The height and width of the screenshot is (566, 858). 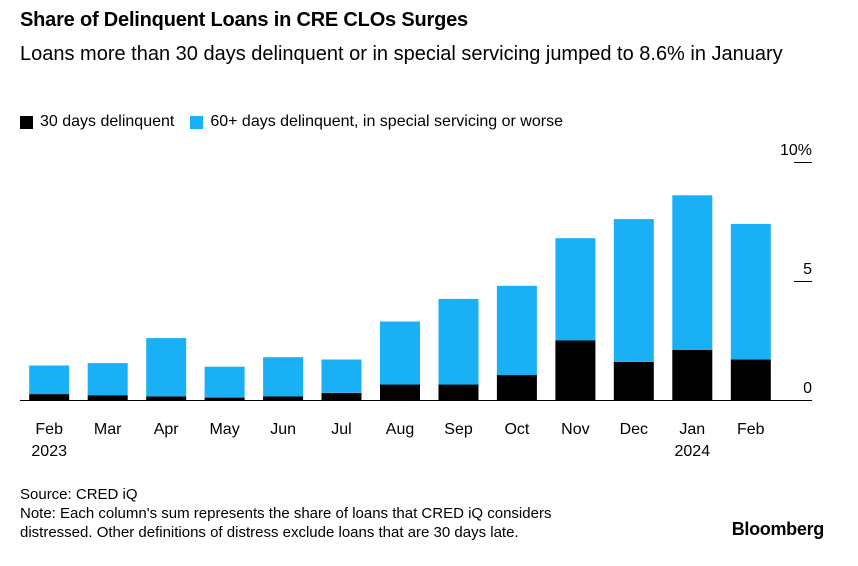 I want to click on source-text: Source: CRED iQ, so click(x=79, y=494).